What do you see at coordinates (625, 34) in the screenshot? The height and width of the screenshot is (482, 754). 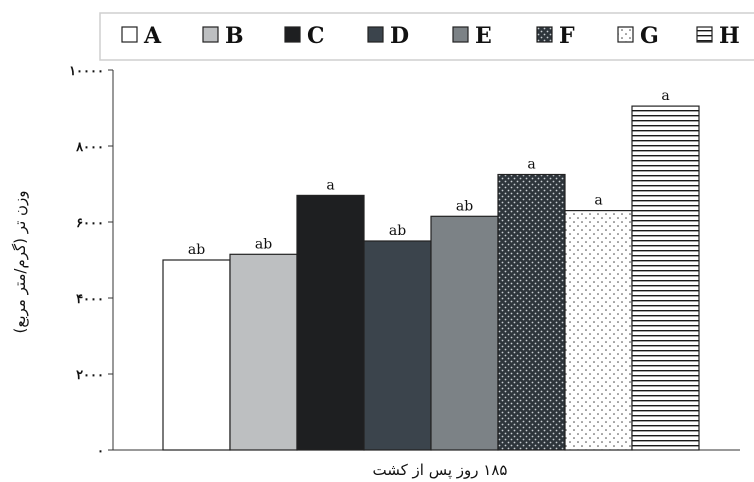 I see `legend-swatch-g` at bounding box center [625, 34].